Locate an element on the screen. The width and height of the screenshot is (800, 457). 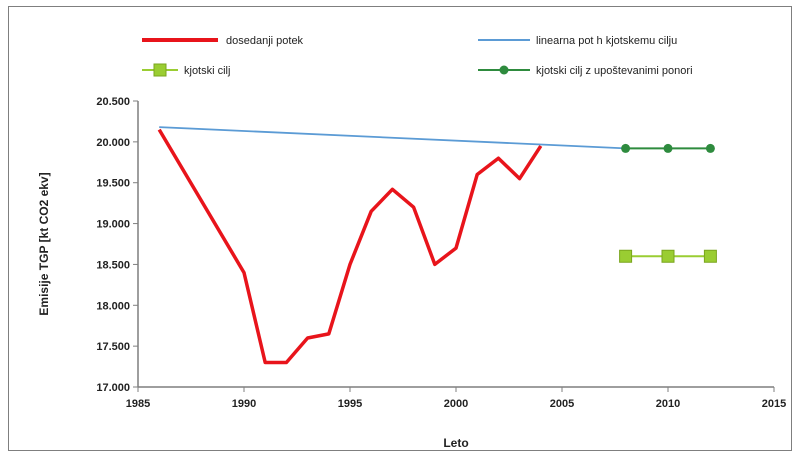
y-tick-label: 17.000 is located at coordinates (113, 388).